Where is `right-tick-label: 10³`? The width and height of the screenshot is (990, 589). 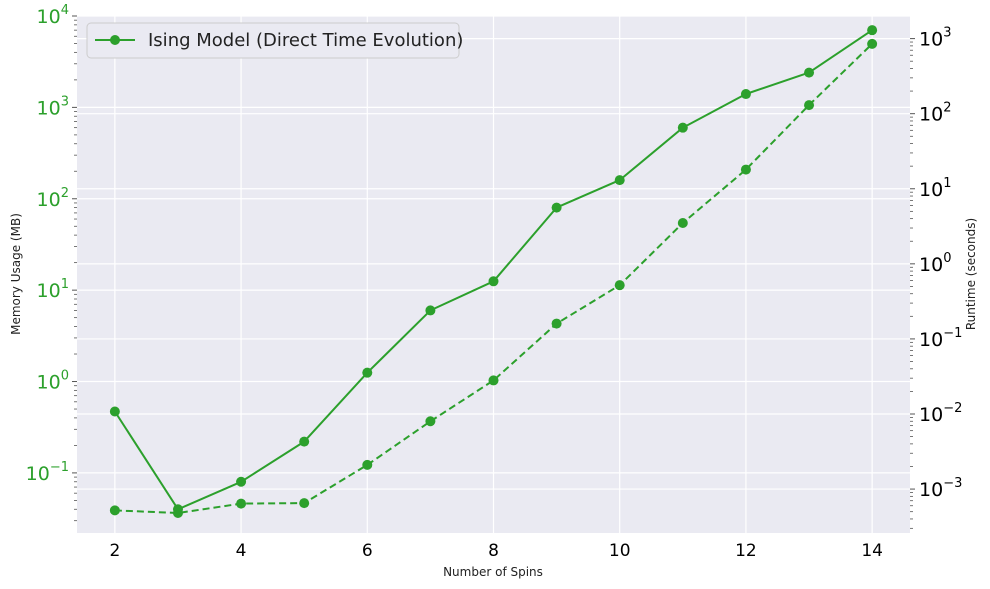 right-tick-label: 10³ is located at coordinates (935, 38).